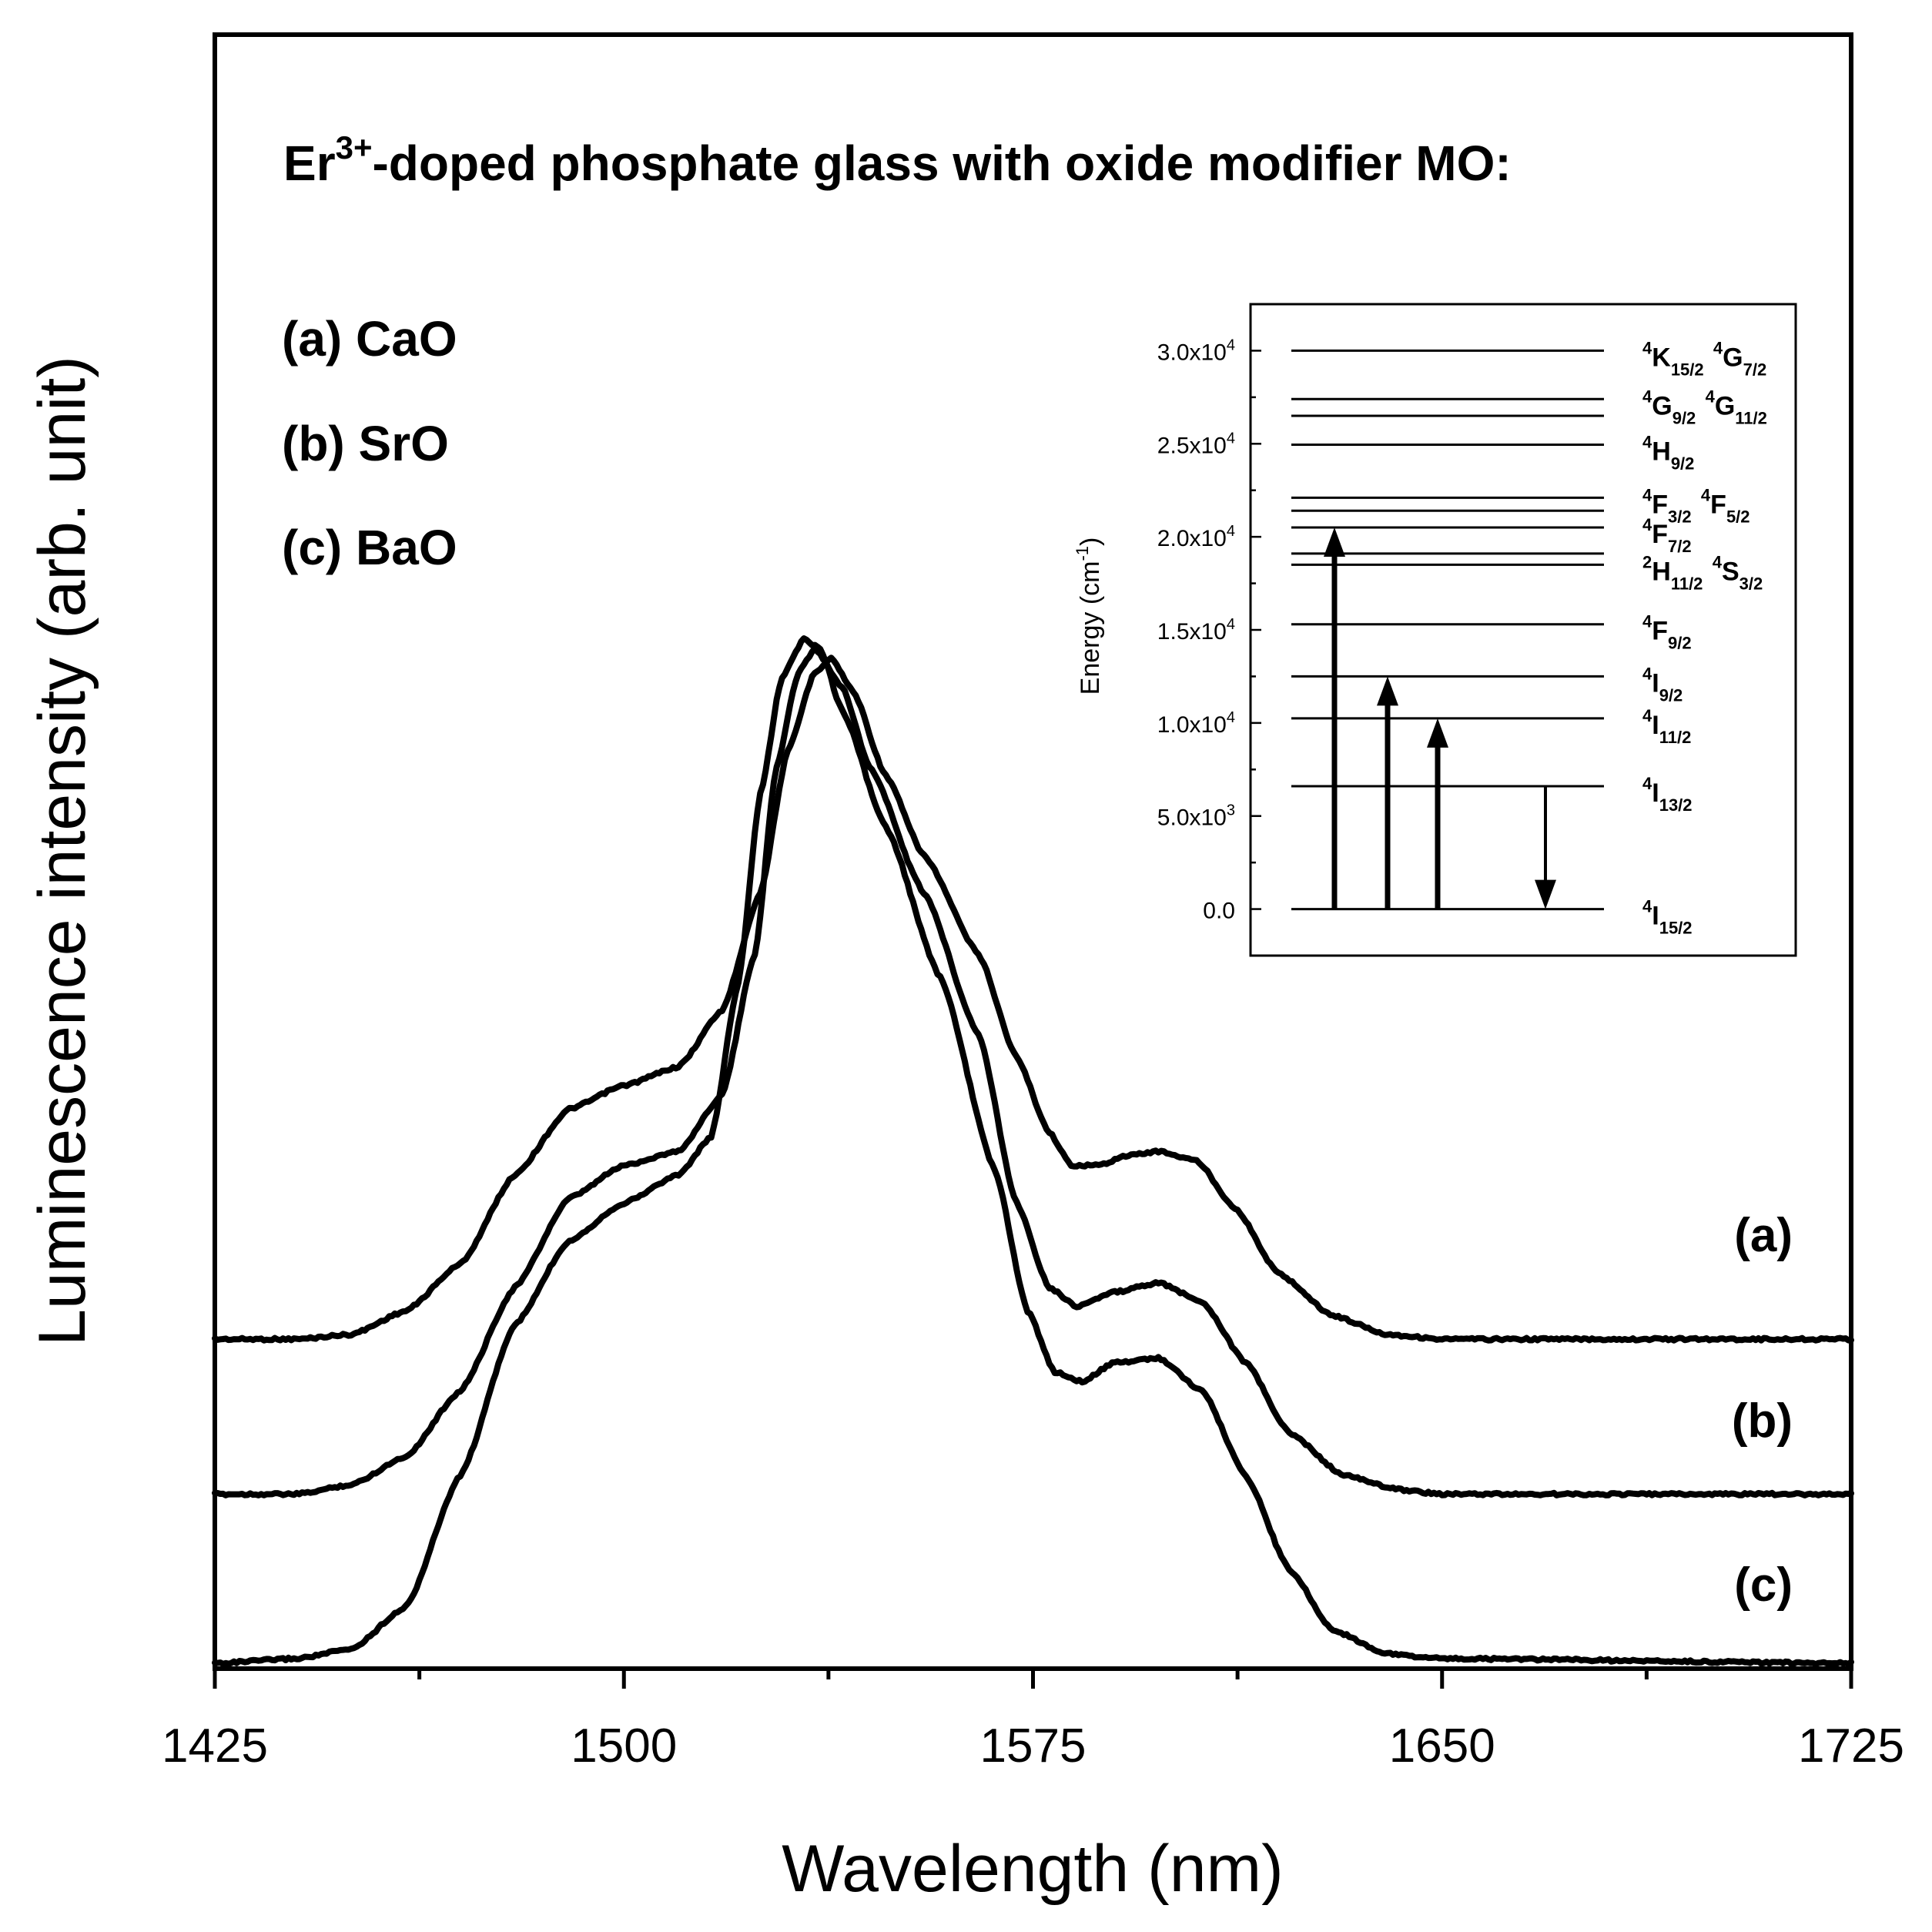  Describe the element at coordinates (369, 547) in the screenshot. I see `legend-entry-bao: (c) BaO` at that location.